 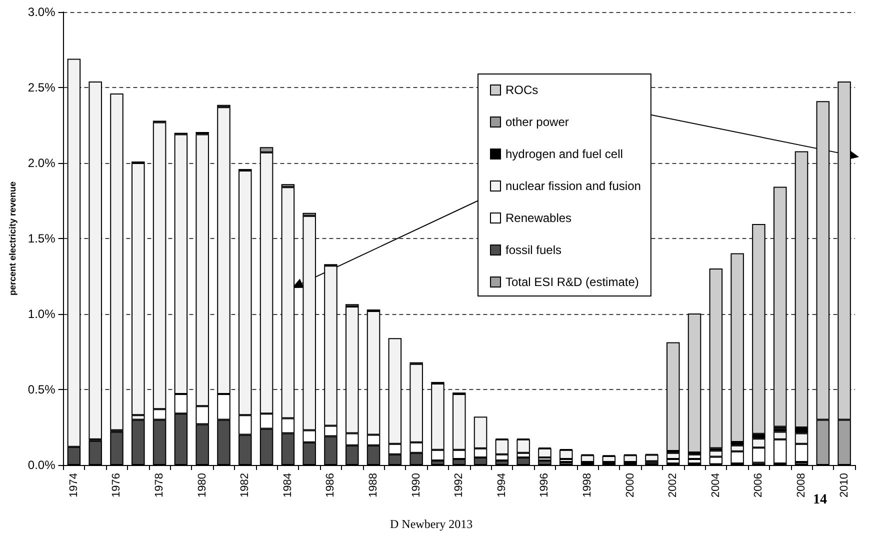 What do you see at coordinates (288, 485) in the screenshot?
I see `x-tick-label: 1984` at bounding box center [288, 485].